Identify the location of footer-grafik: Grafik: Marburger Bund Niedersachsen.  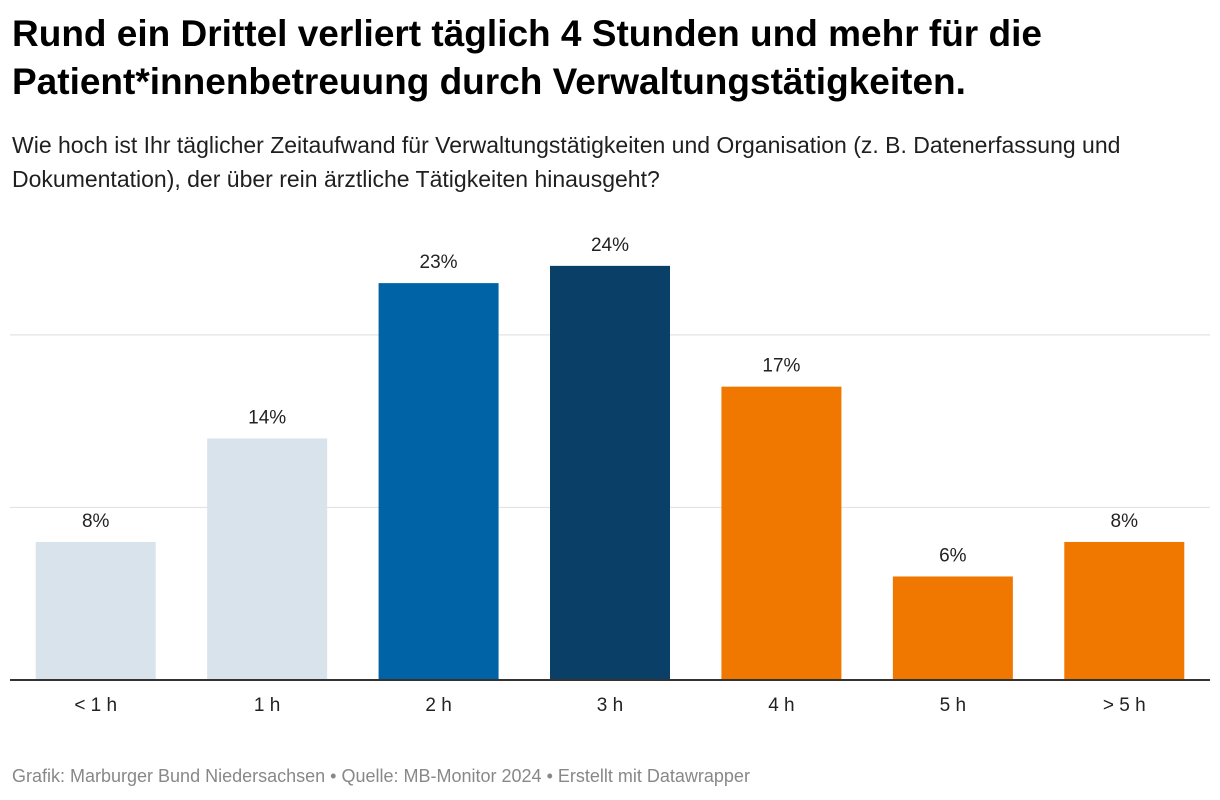
(169, 776).